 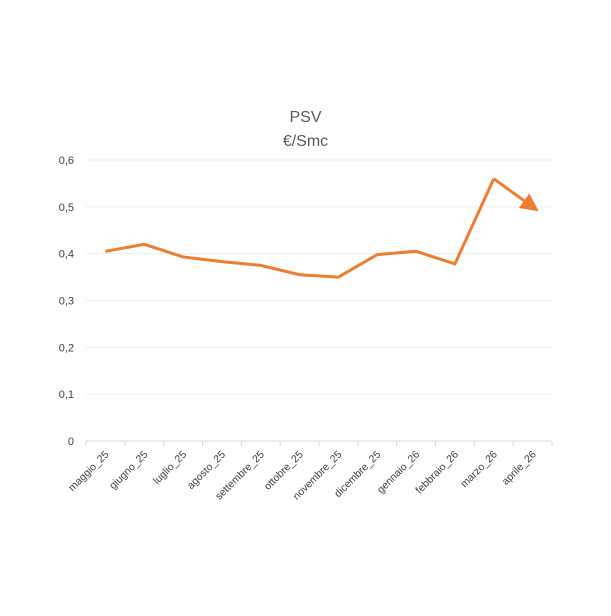 What do you see at coordinates (66, 208) in the screenshot?
I see `y-tick-label: 0,5` at bounding box center [66, 208].